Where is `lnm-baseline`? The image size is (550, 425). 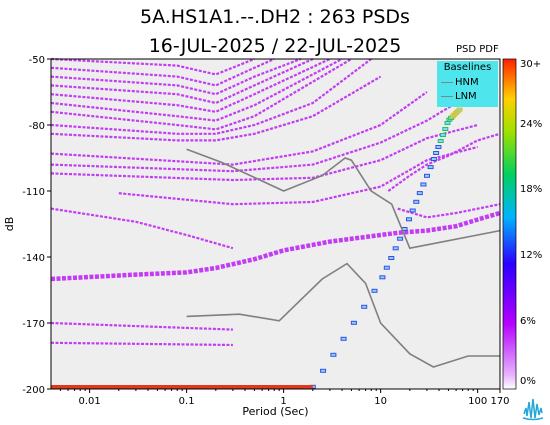
lnm-baseline is located at coordinates (343, 315).